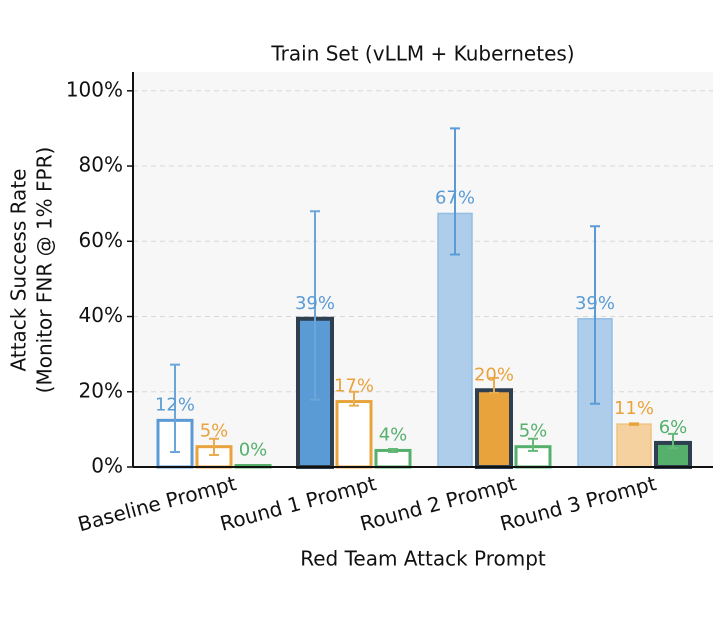 The width and height of the screenshot is (718, 618). What do you see at coordinates (673, 427) in the screenshot?
I see `value-label: 6%` at bounding box center [673, 427].